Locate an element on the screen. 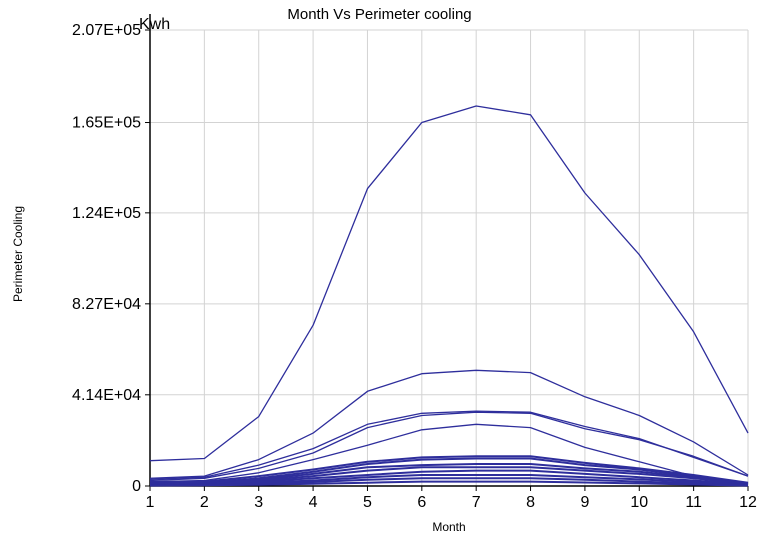  x-tick-label: 9 is located at coordinates (584, 502).